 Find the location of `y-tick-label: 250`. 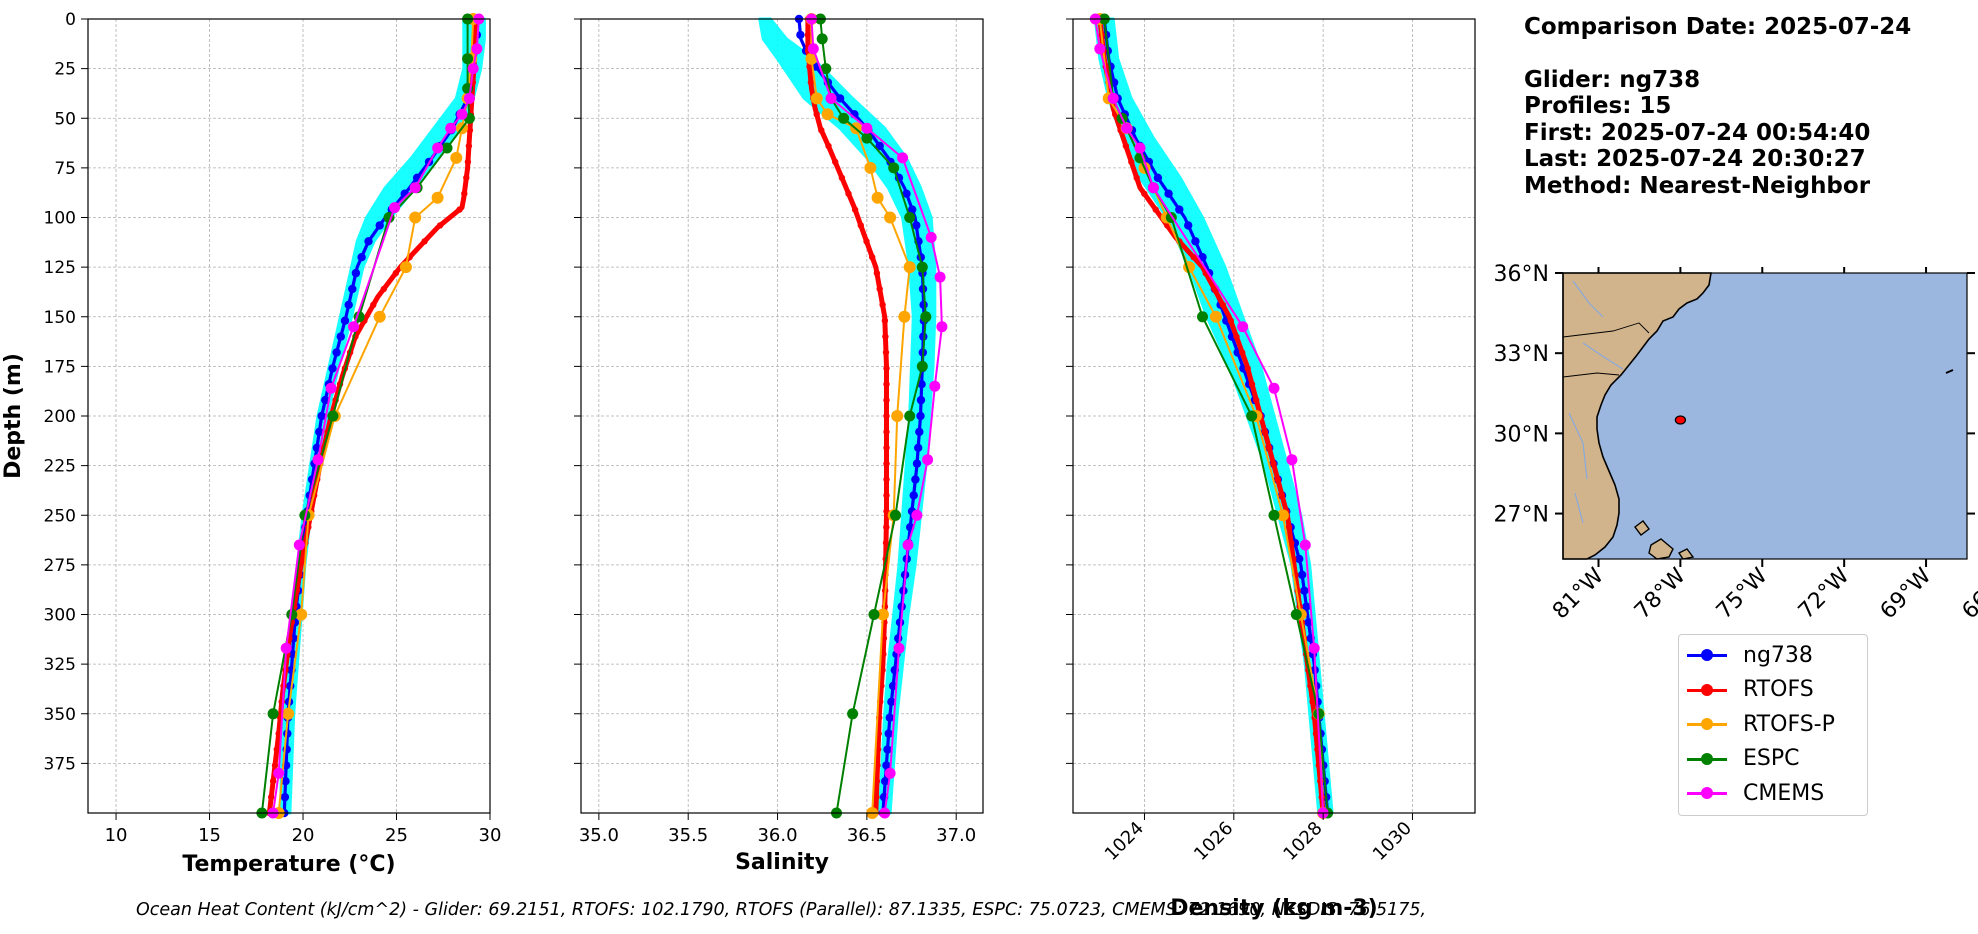

y-tick-label: 250 is located at coordinates (60, 516).